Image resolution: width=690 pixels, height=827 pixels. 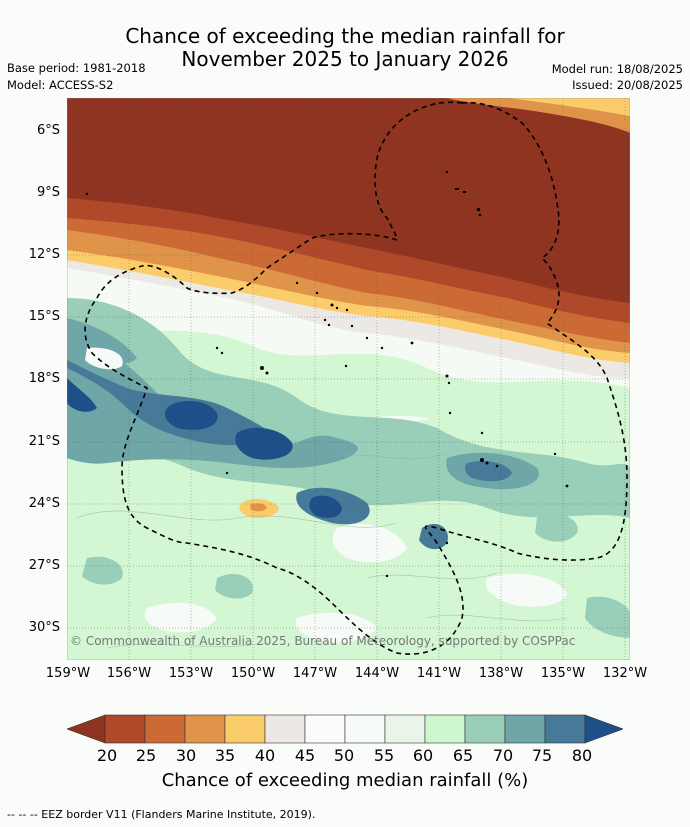 What do you see at coordinates (76, 68) in the screenshot?
I see `base-period: Base period: 1981-2018` at bounding box center [76, 68].